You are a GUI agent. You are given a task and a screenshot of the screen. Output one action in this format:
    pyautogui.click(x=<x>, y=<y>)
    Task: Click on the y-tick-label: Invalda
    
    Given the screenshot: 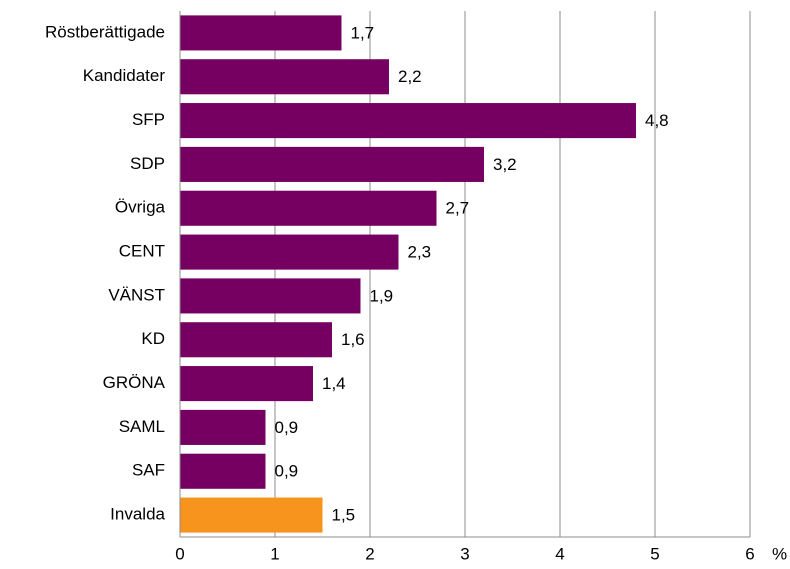 What is the action you would take?
    pyautogui.click(x=137, y=514)
    